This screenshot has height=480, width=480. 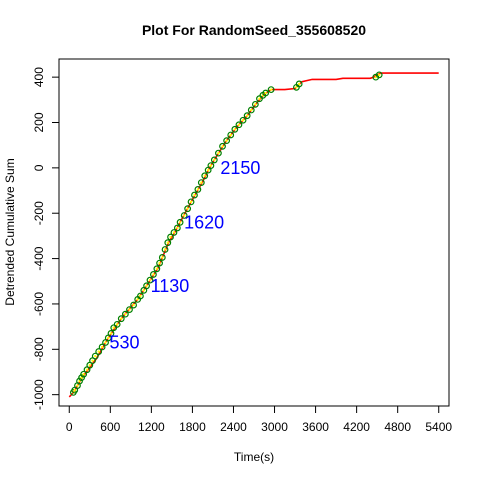 What do you see at coordinates (274, 427) in the screenshot?
I see `x-tick-label: 3000` at bounding box center [274, 427].